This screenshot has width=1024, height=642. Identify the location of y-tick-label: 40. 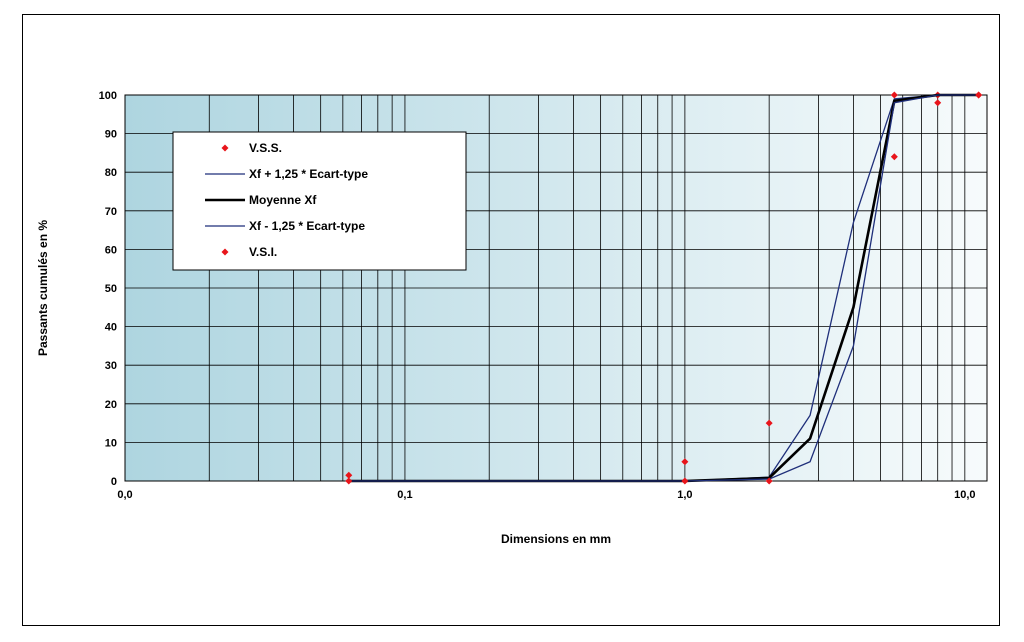
(111, 328).